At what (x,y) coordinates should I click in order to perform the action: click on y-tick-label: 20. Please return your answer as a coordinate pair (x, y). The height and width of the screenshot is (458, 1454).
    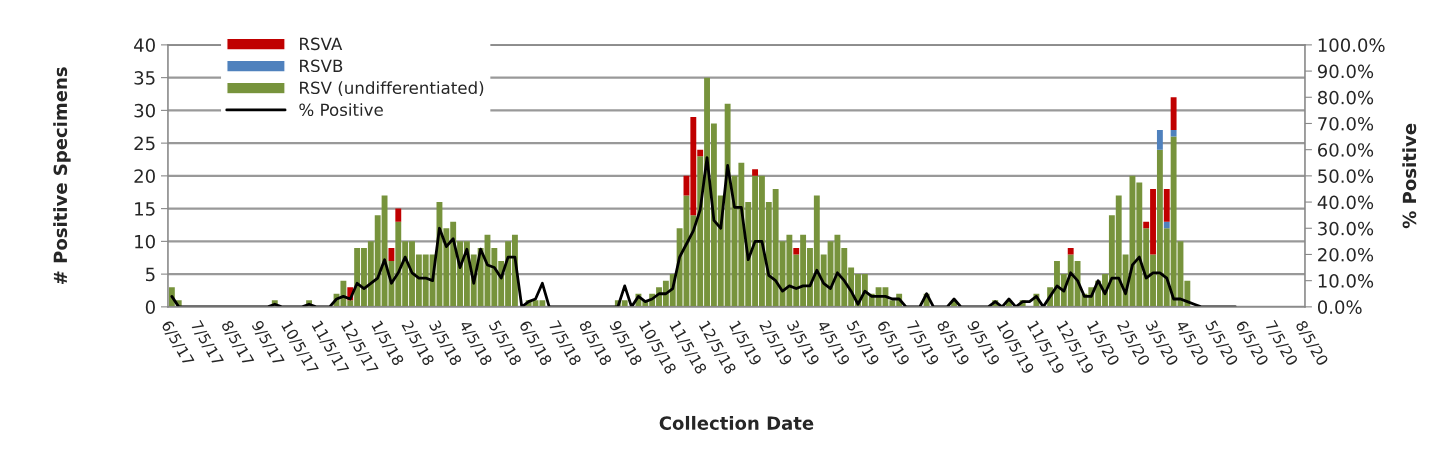
    Looking at the image, I should click on (144, 176).